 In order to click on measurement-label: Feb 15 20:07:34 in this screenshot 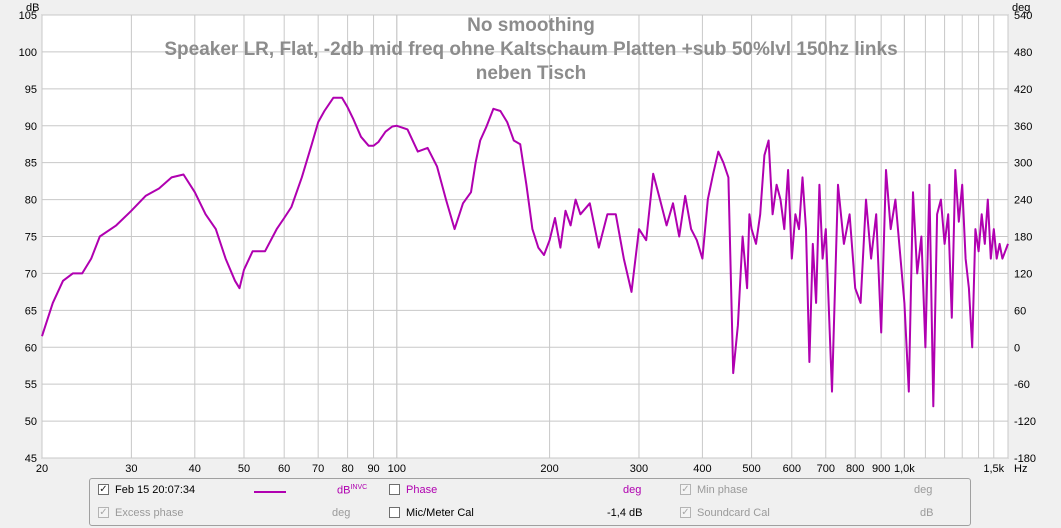, I will do `click(155, 490)`.